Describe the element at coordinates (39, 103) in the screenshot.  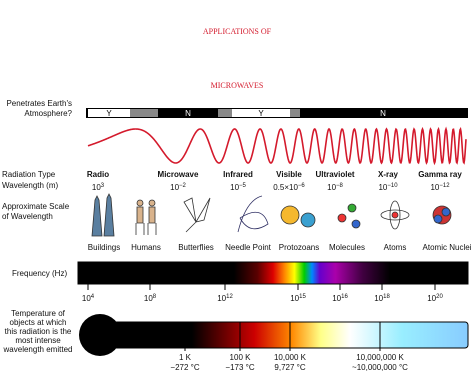
I see `atmosphere-label: Penetrates Earth's` at that location.